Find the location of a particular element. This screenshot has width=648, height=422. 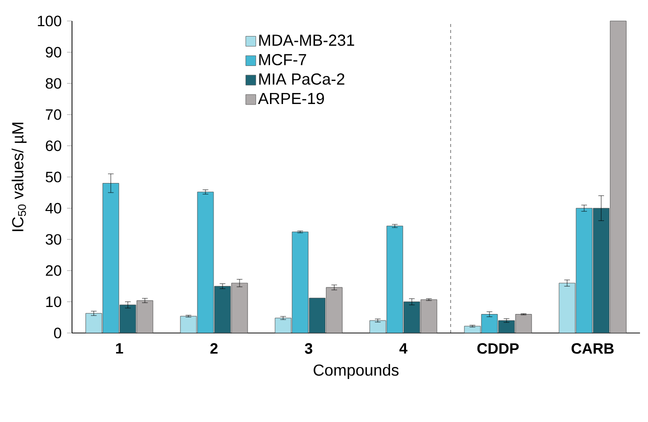

y-tick-label: 30 is located at coordinates (54, 239).